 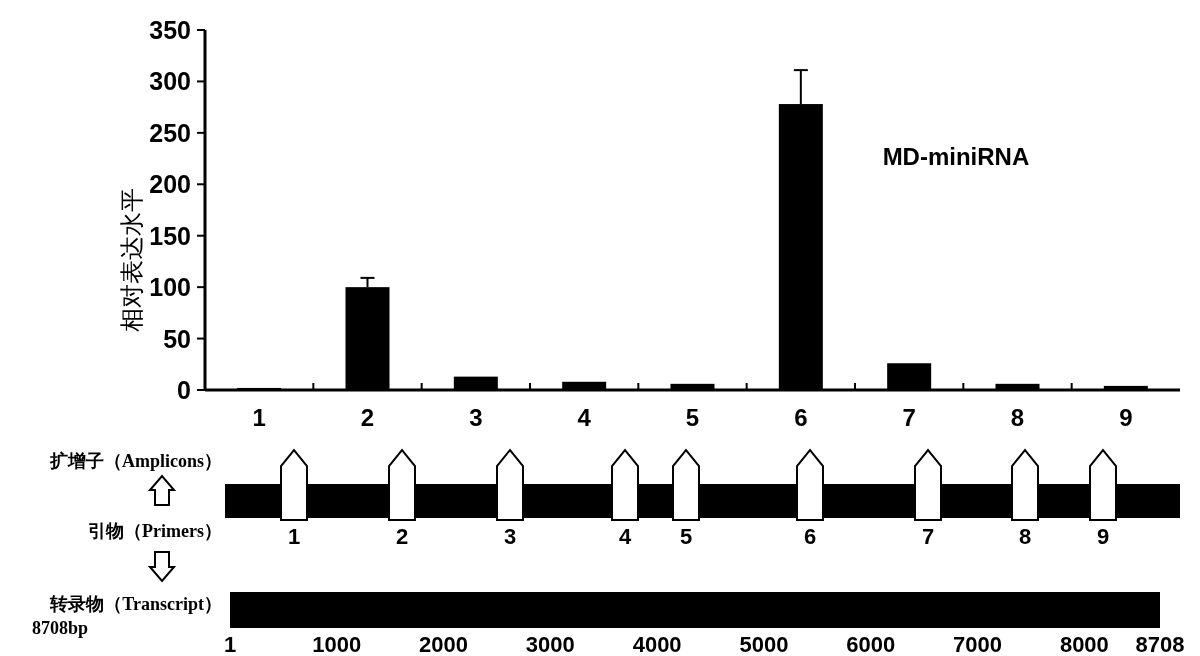 I want to click on text: 2, so click(x=402, y=536).